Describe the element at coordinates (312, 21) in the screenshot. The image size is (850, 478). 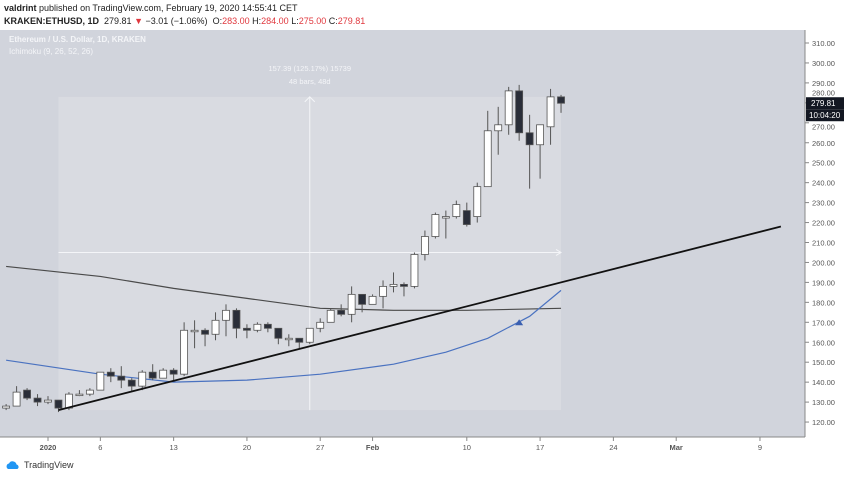
I see `low-value: 275.00` at that location.